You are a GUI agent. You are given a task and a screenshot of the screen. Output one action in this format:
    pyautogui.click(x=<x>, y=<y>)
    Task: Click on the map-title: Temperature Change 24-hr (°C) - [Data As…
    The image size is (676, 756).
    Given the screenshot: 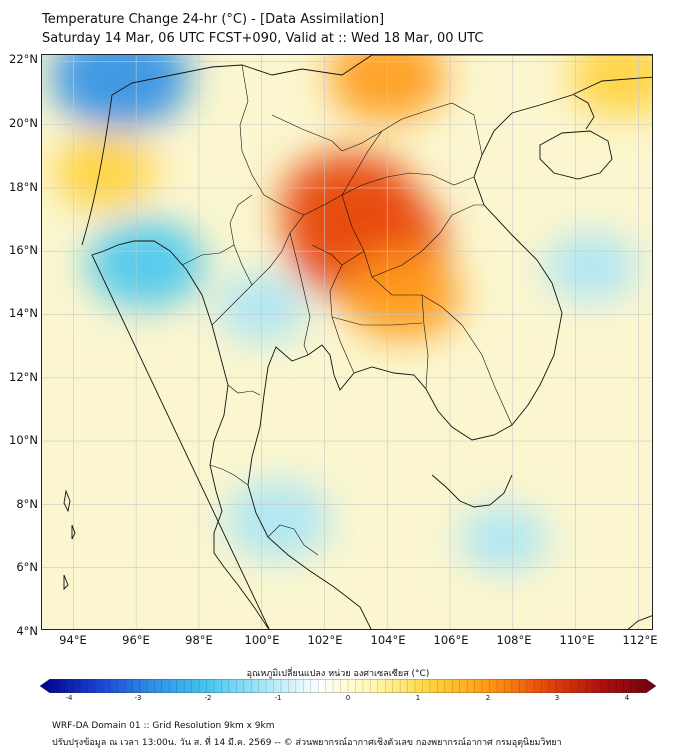 What is the action you would take?
    pyautogui.click(x=213, y=19)
    